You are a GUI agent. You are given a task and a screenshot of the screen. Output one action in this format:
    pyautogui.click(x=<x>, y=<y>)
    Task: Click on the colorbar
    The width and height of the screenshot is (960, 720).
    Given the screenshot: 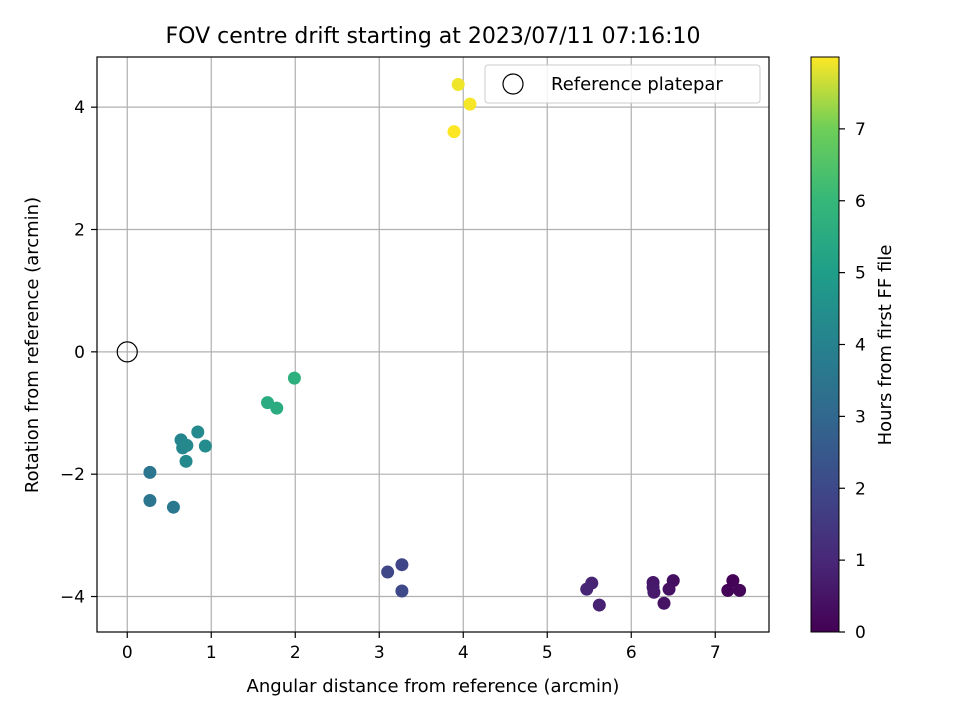 What is the action you would take?
    pyautogui.click(x=825, y=344)
    